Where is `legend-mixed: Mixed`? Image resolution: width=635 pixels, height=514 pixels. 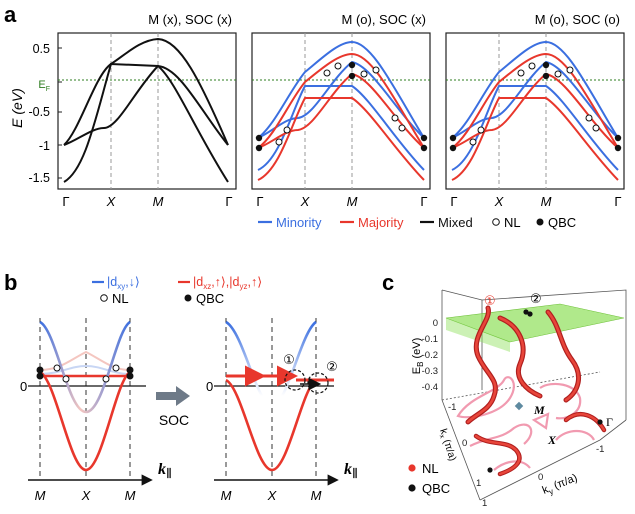 legend-mixed: Mixed is located at coordinates (455, 222).